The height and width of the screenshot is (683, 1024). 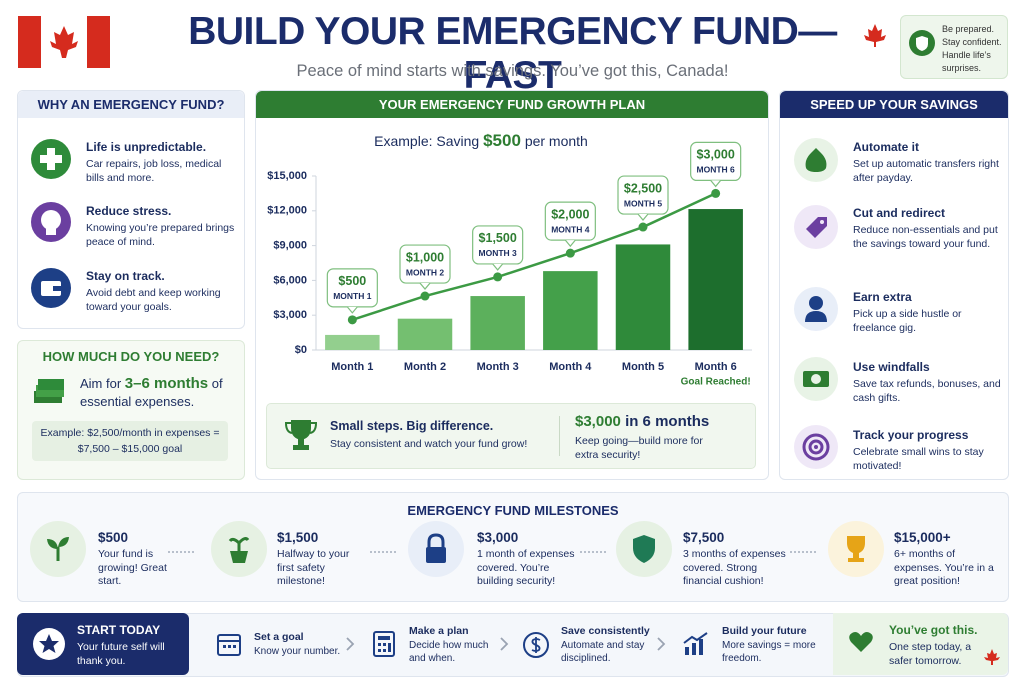 I want to click on aim-highlight: 3–6 months, so click(x=166, y=383).